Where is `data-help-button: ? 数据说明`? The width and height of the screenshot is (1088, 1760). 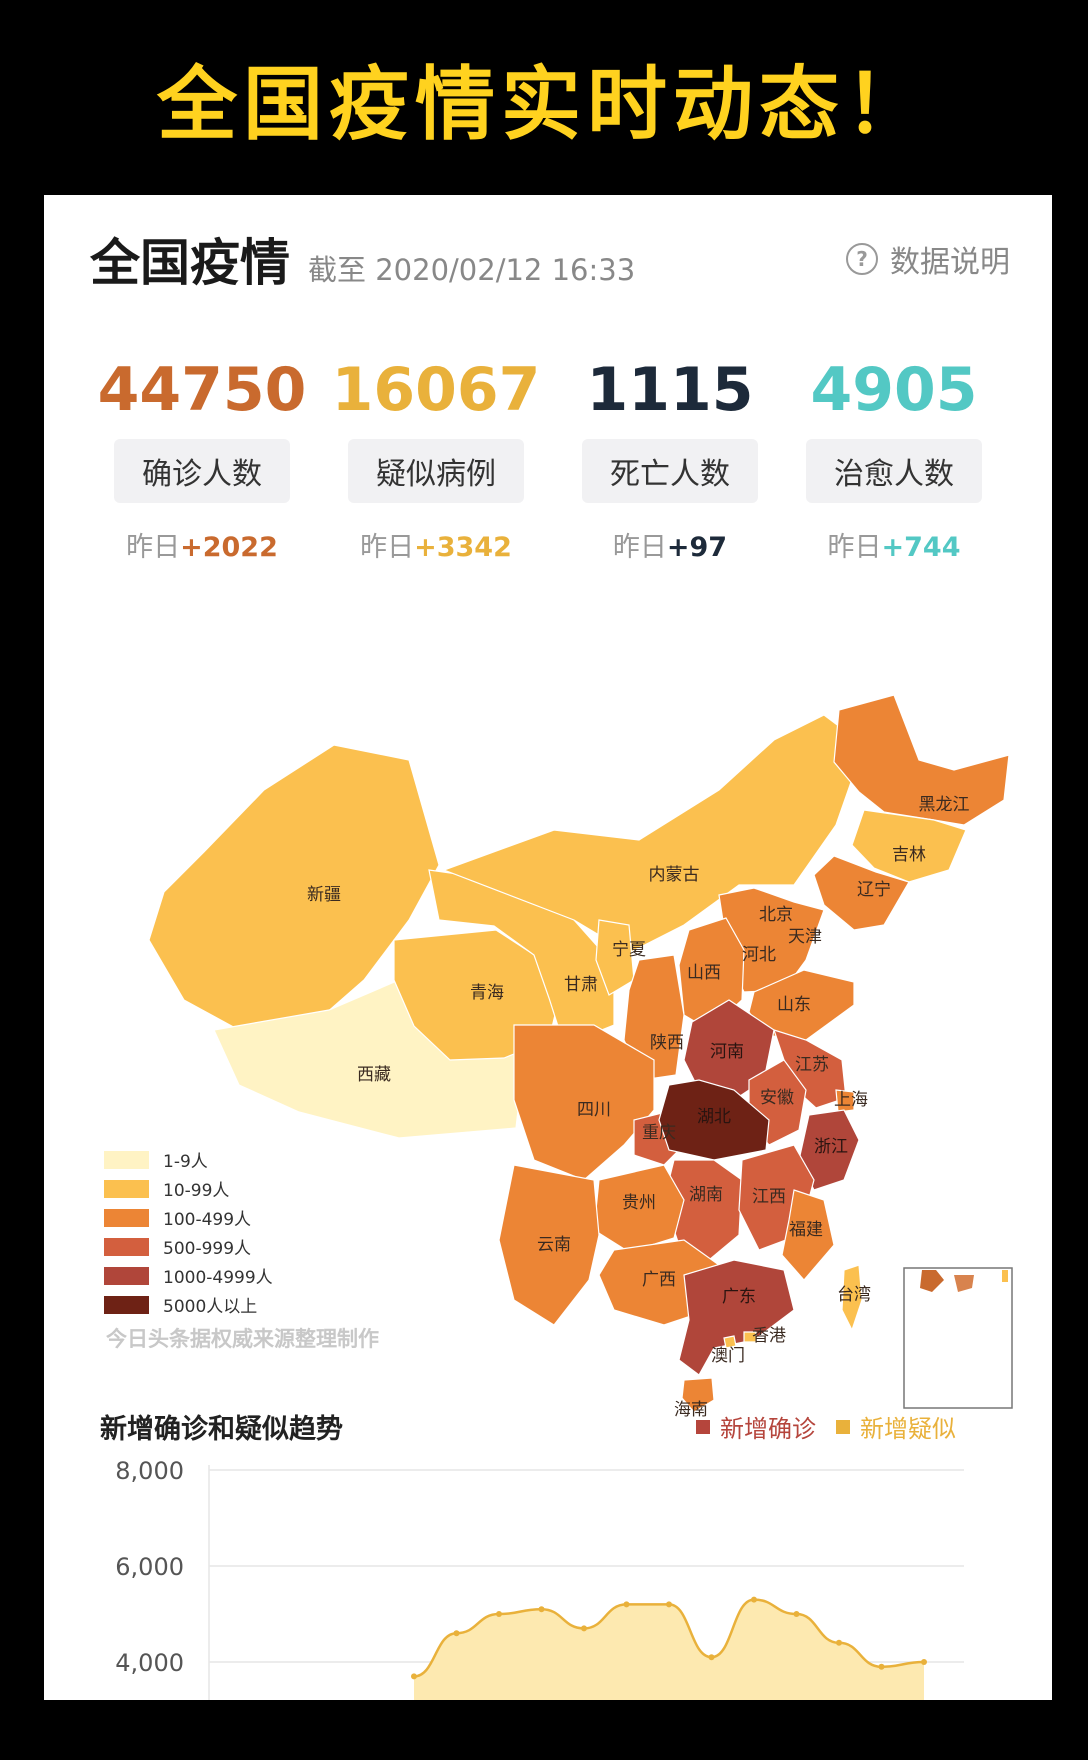
data-help-button: ? 数据说明 is located at coordinates (928, 259).